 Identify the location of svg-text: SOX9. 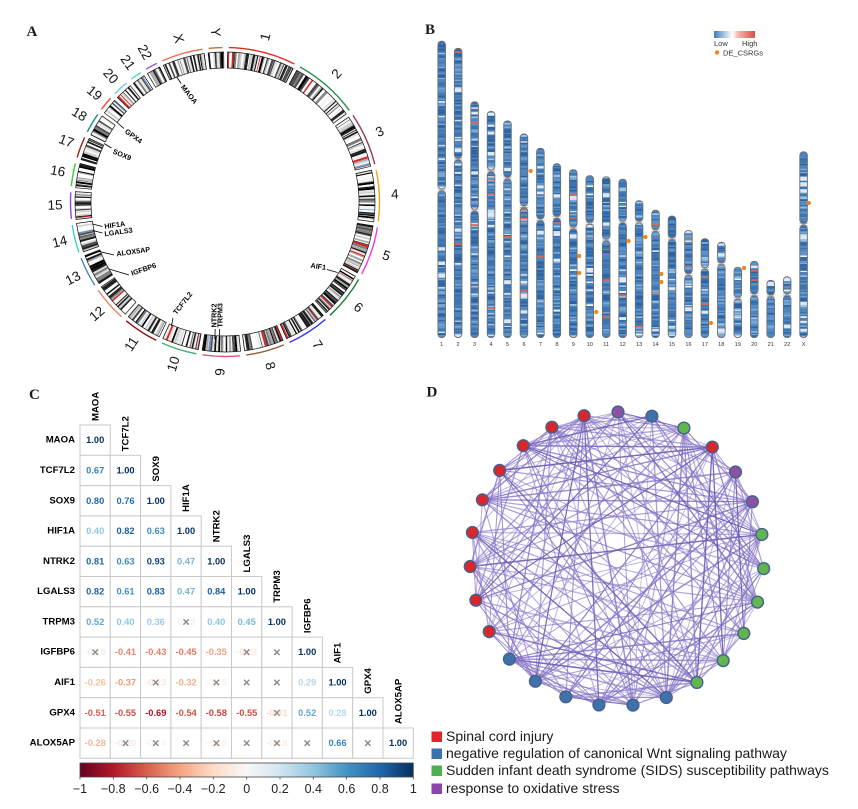
(62, 500).